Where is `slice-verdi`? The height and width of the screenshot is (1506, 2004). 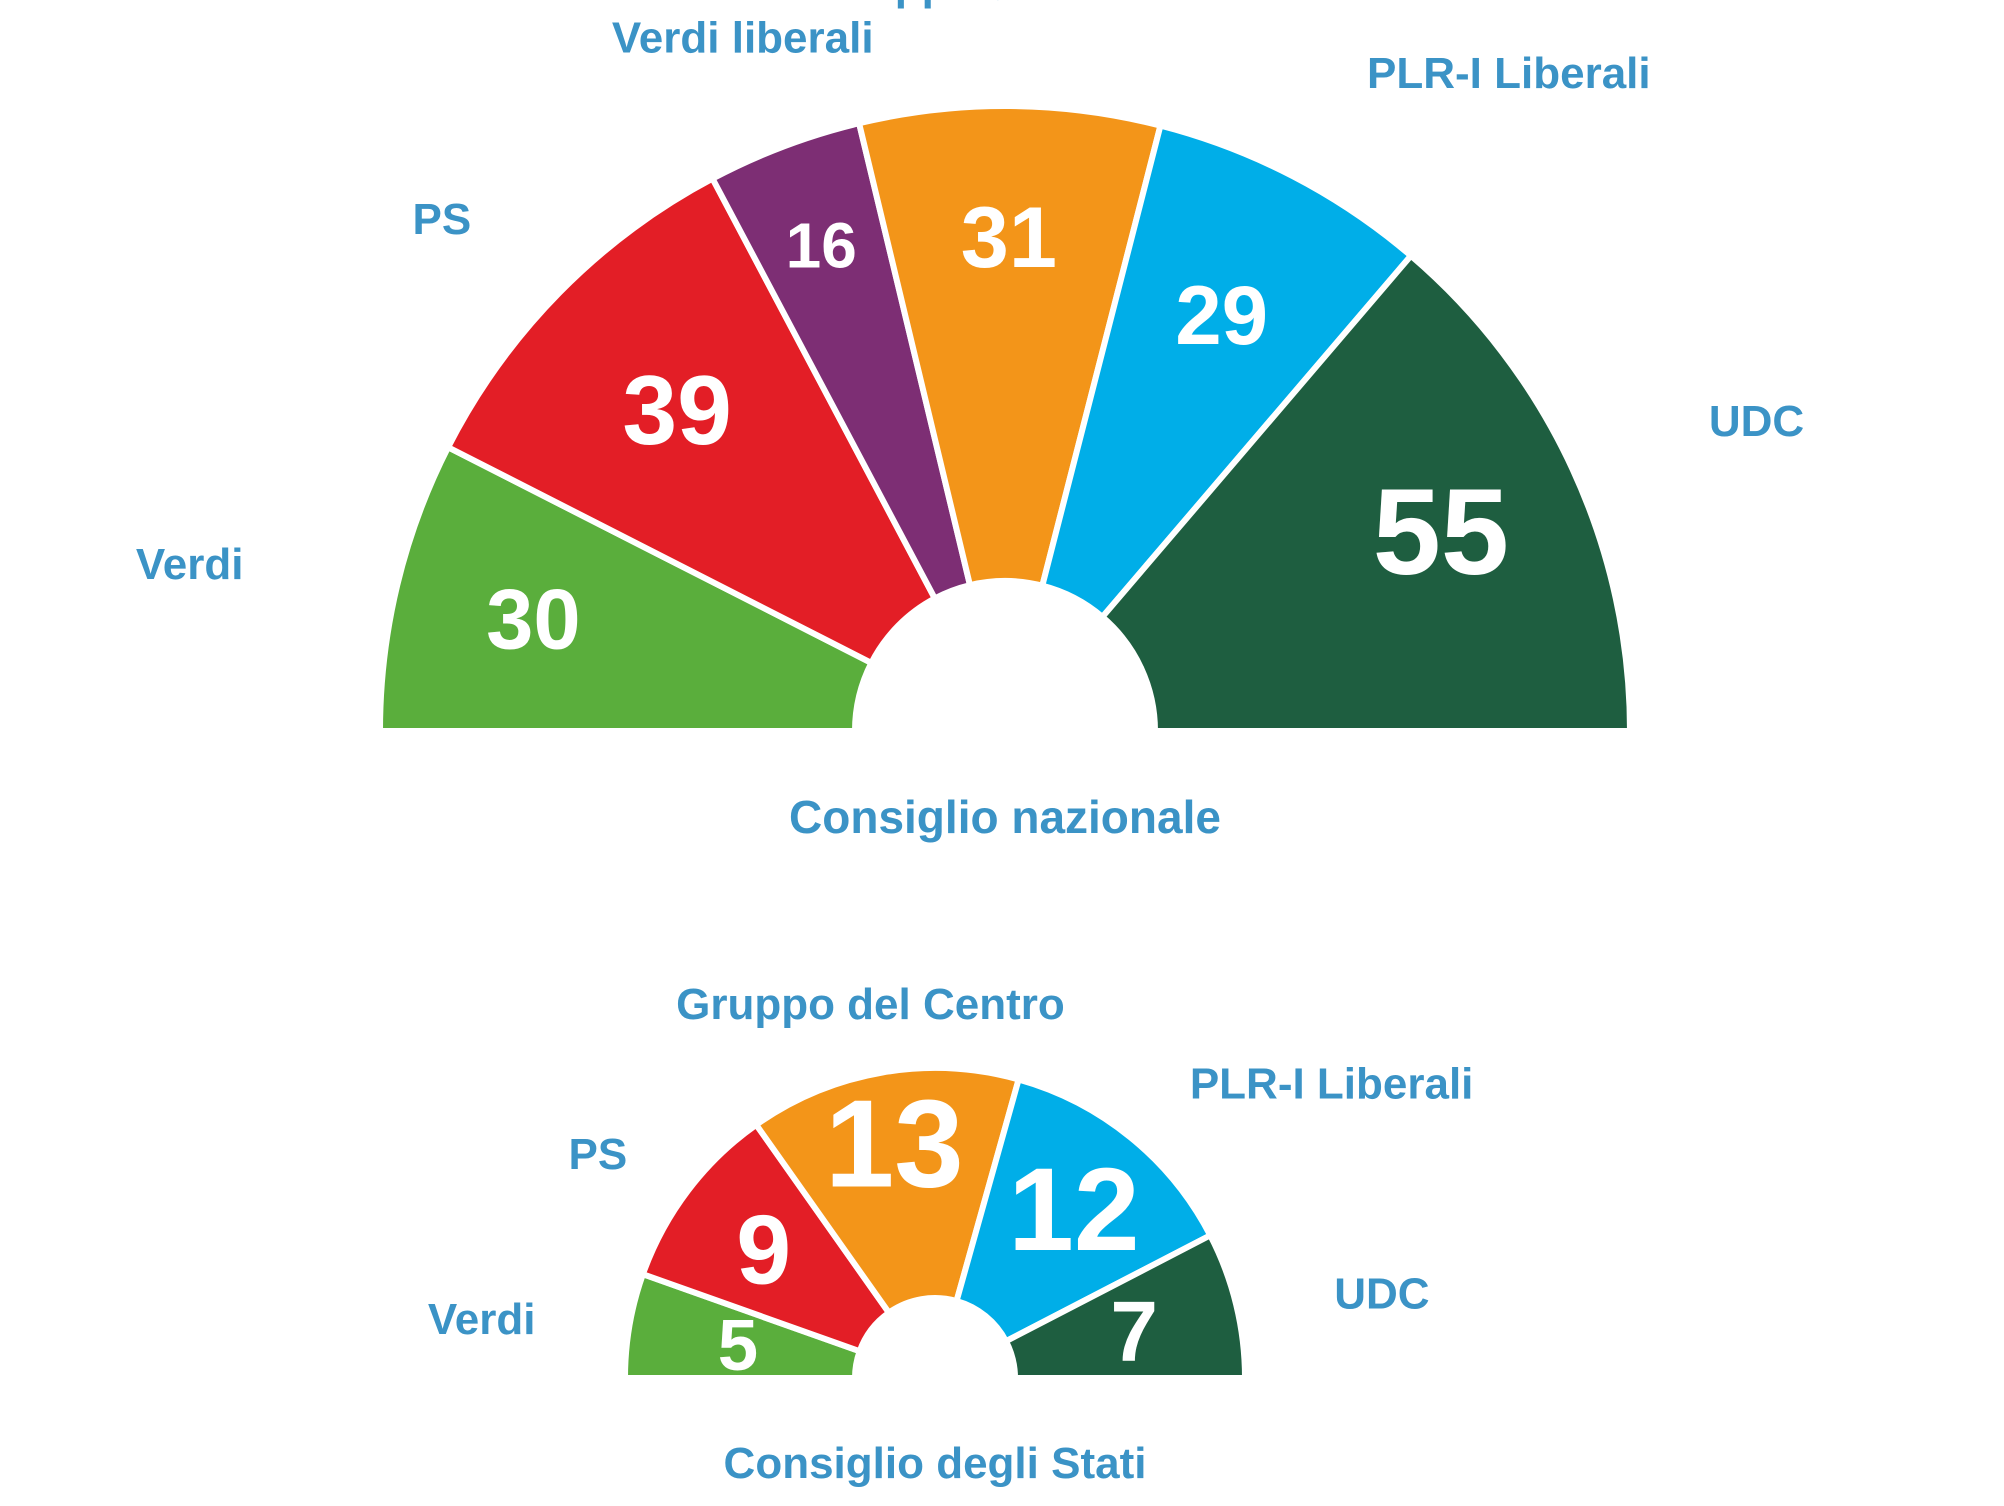
slice-verdi is located at coordinates (626, 588).